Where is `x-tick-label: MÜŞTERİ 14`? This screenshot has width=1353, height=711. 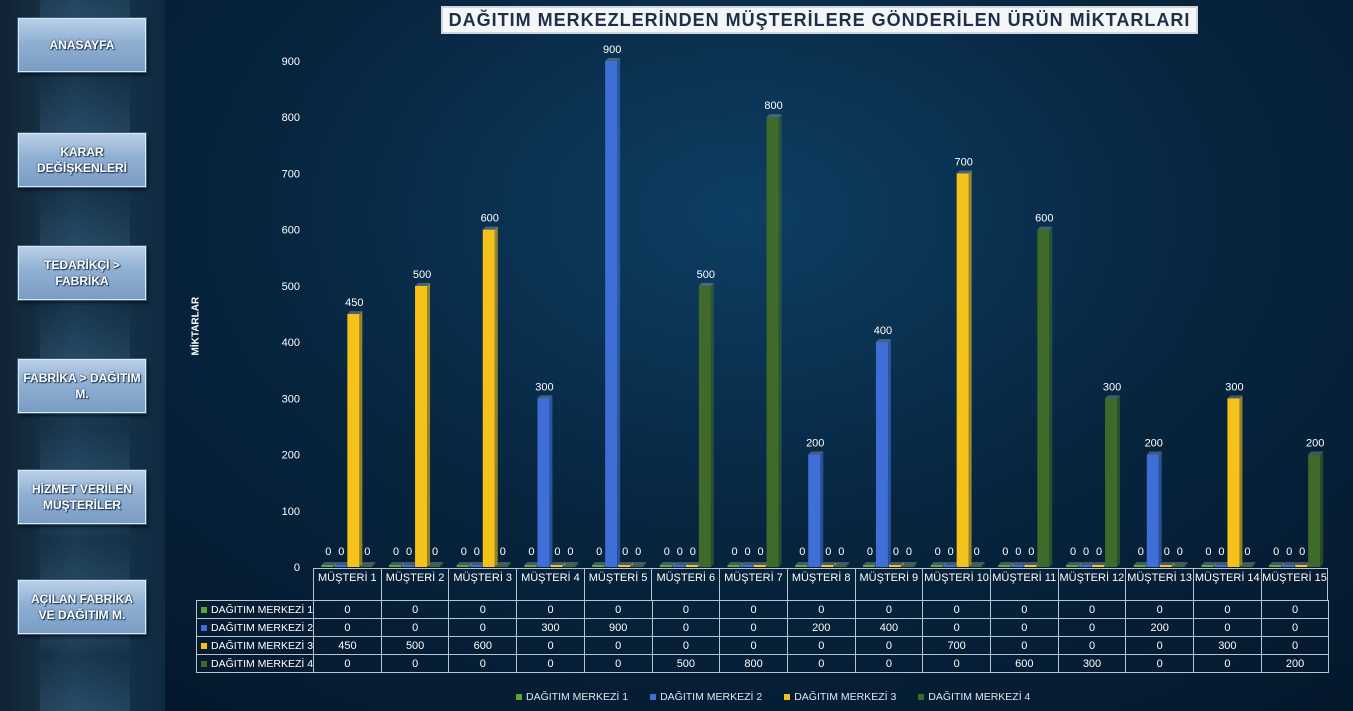
x-tick-label: MÜŞTERİ 14 is located at coordinates (1226, 584).